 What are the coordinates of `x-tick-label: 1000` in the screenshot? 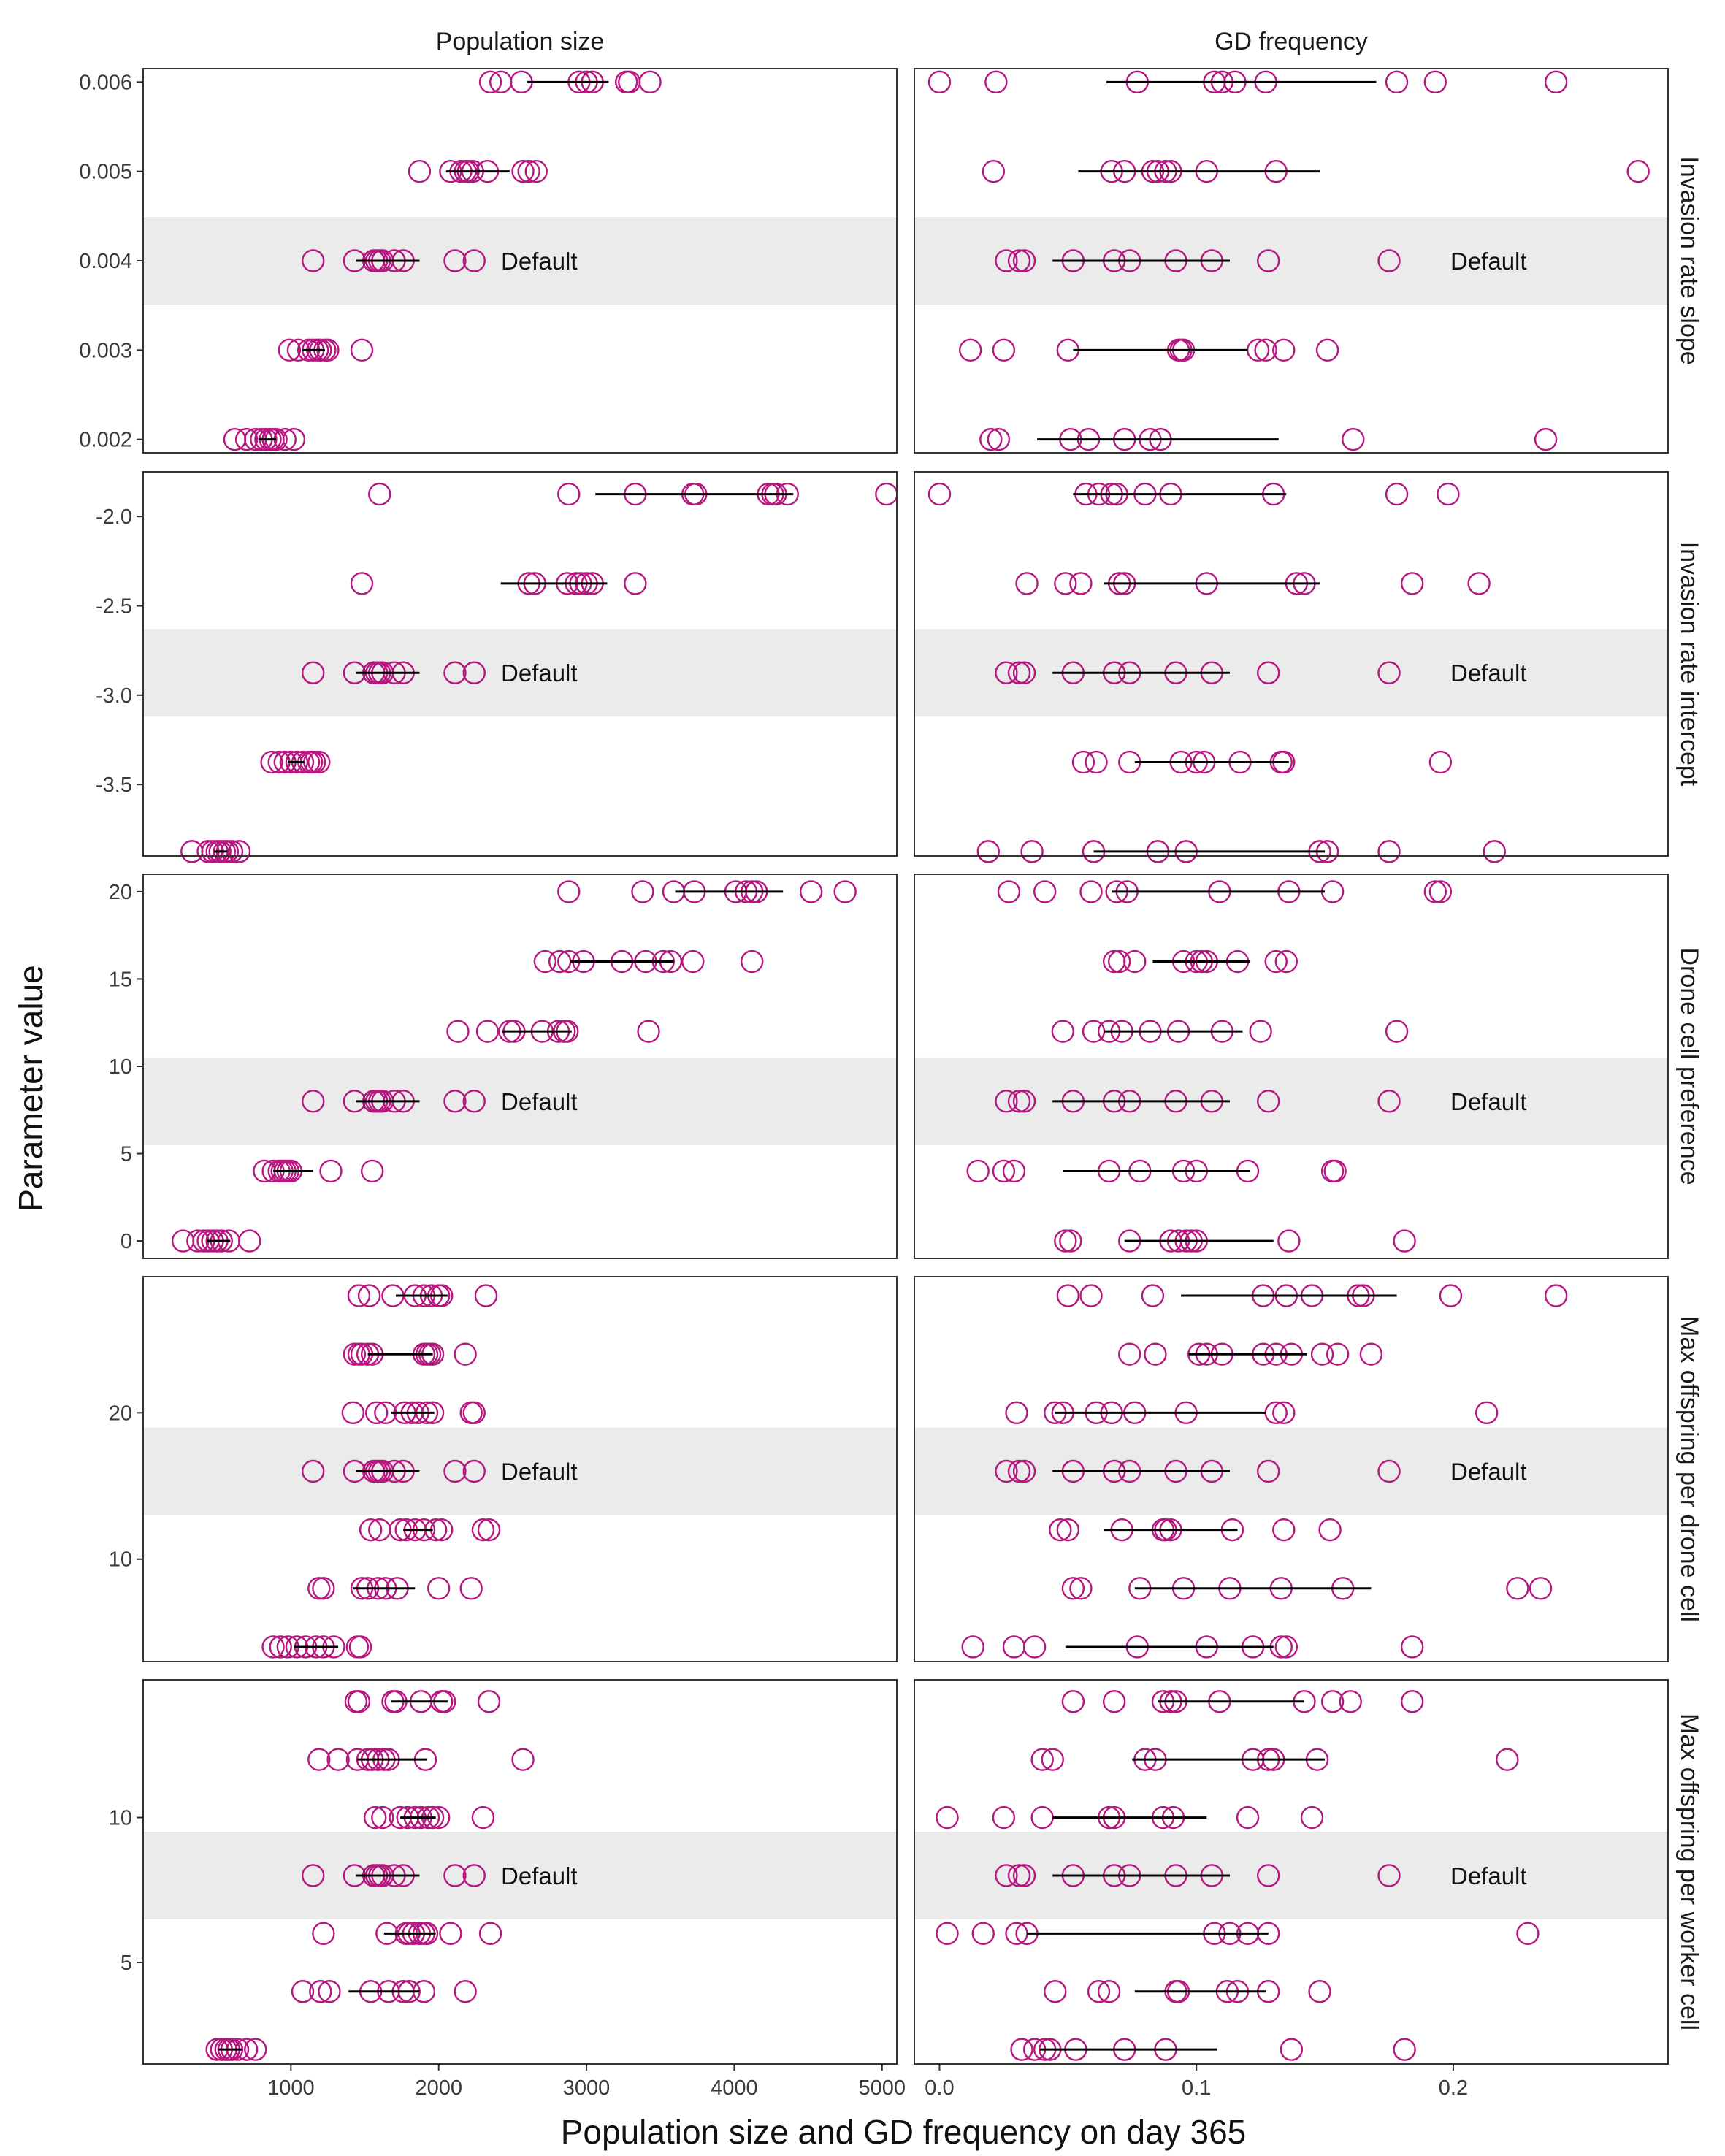 It's located at (291, 2088).